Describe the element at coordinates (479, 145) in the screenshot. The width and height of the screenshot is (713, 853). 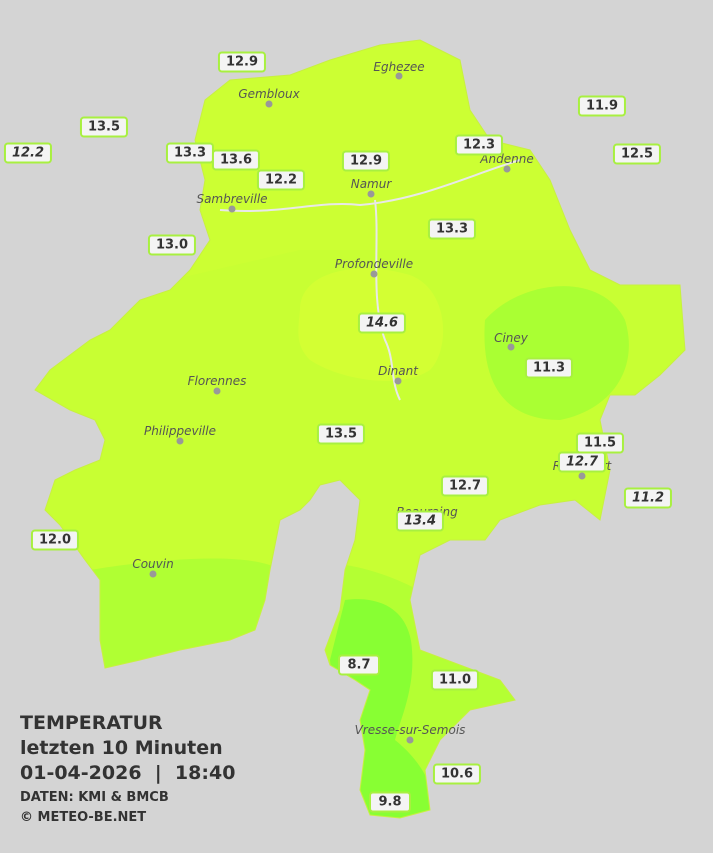
I see `station-value: 12.3` at that location.